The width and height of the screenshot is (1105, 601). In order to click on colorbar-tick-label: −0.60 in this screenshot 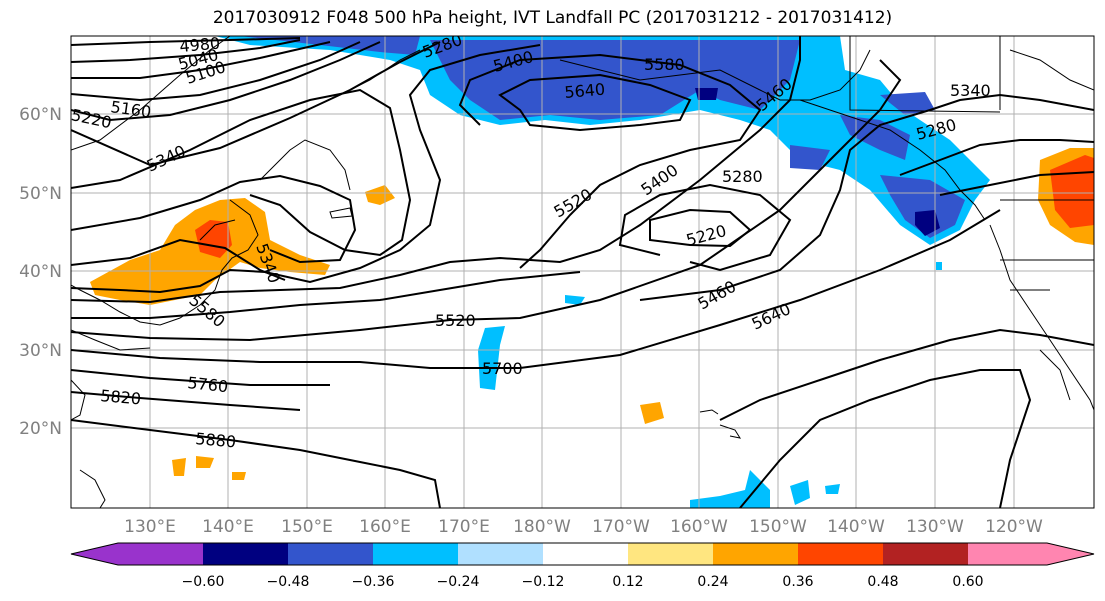, I will do `click(203, 582)`.